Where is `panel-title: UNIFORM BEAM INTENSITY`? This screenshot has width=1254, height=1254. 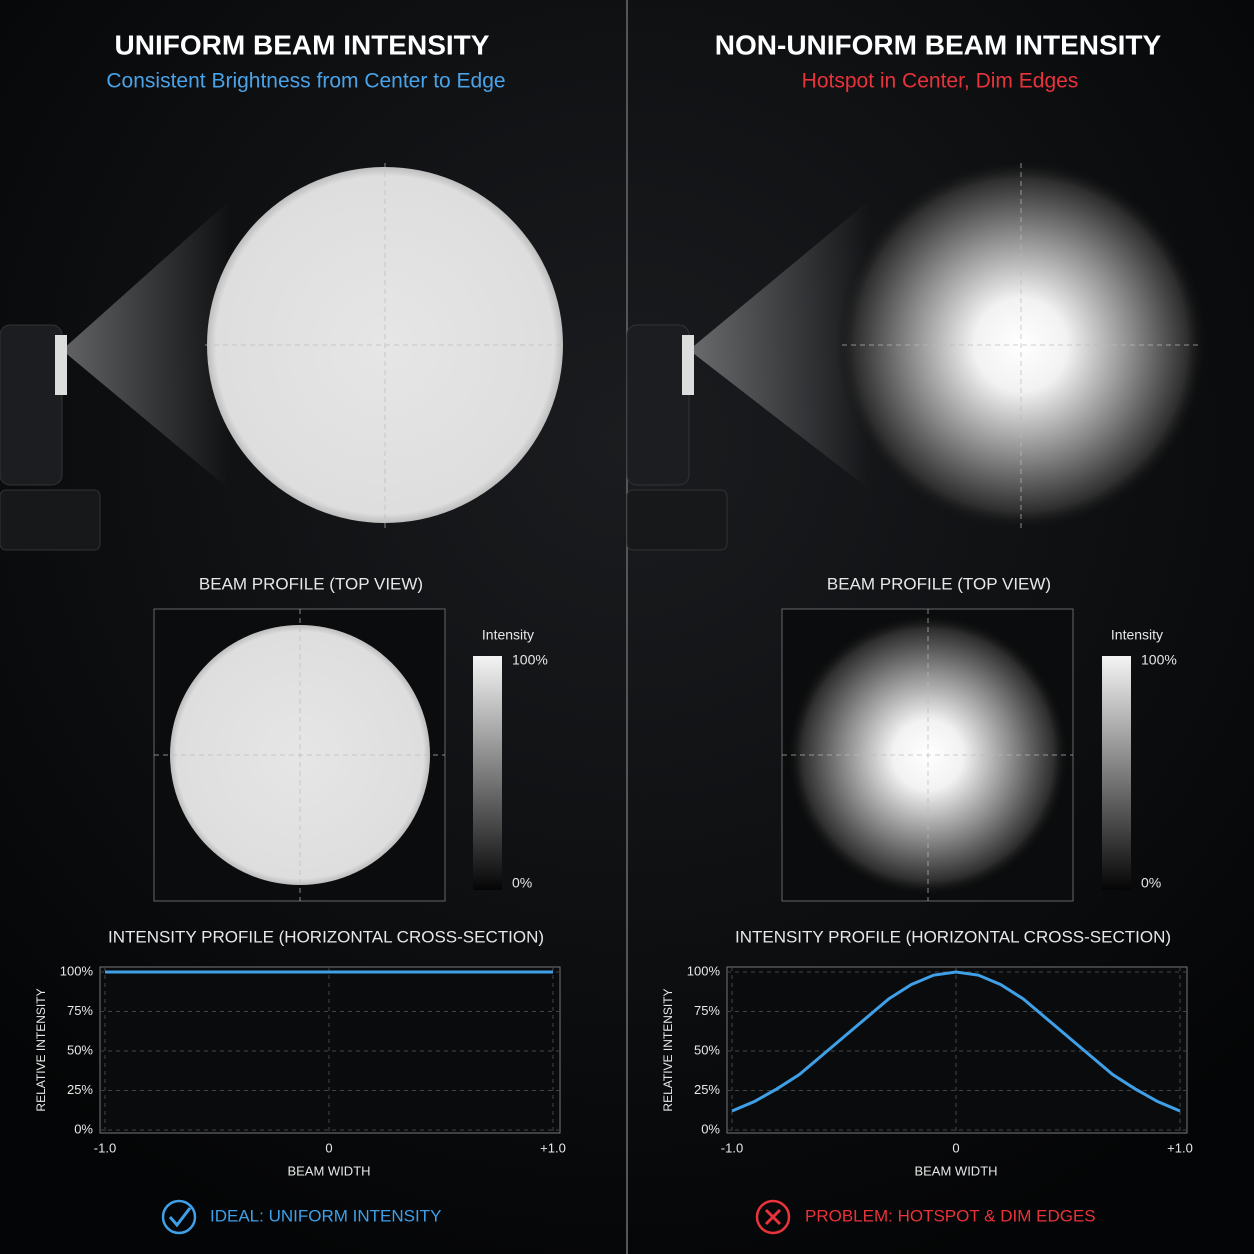 panel-title: UNIFORM BEAM INTENSITY is located at coordinates (302, 44).